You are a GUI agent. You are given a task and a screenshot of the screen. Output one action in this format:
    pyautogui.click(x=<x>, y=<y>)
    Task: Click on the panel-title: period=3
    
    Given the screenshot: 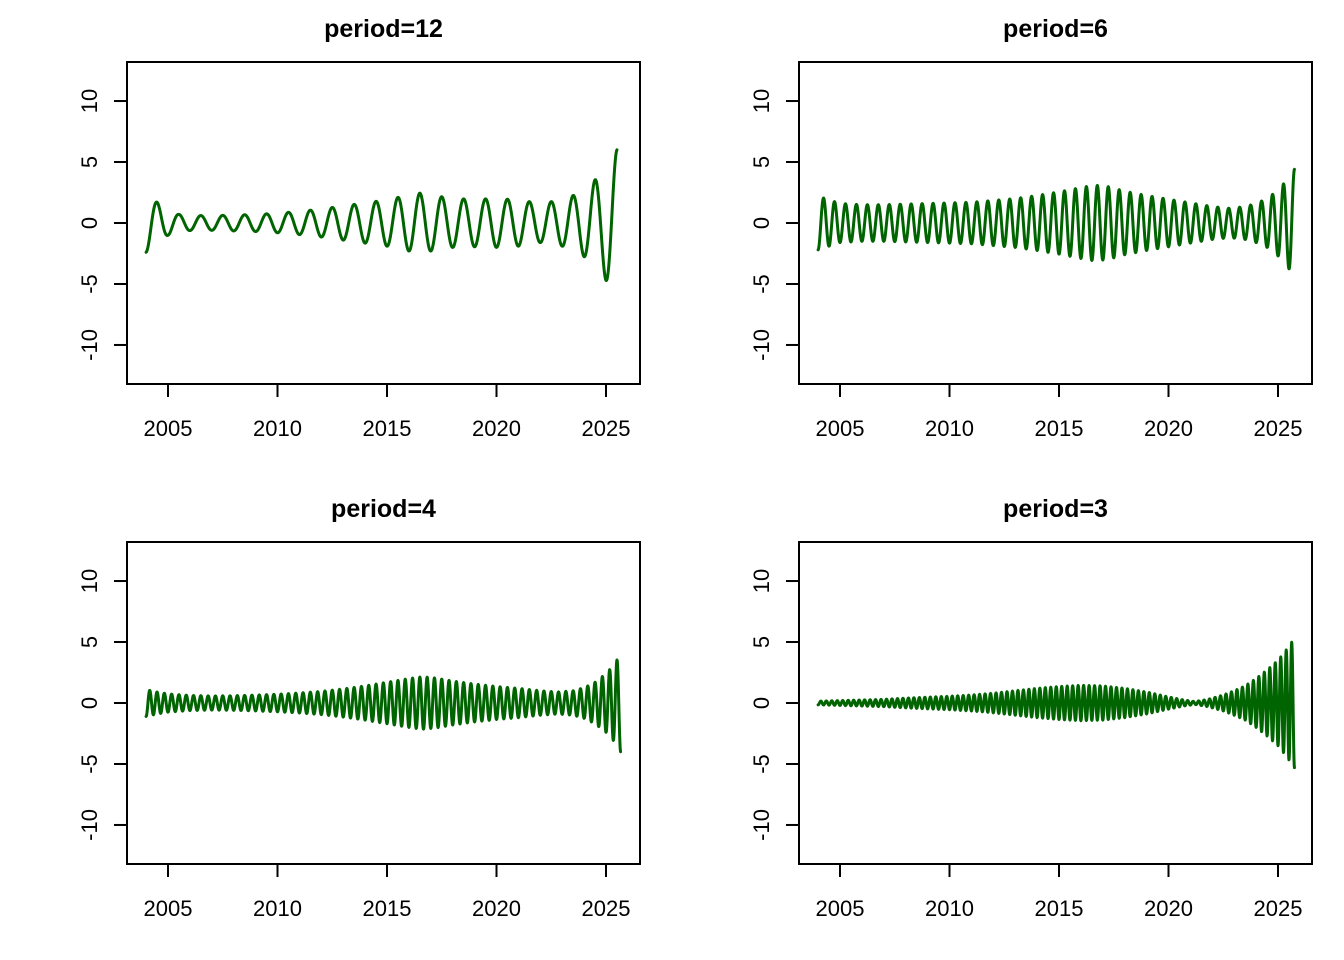 What is the action you would take?
    pyautogui.click(x=1055, y=509)
    